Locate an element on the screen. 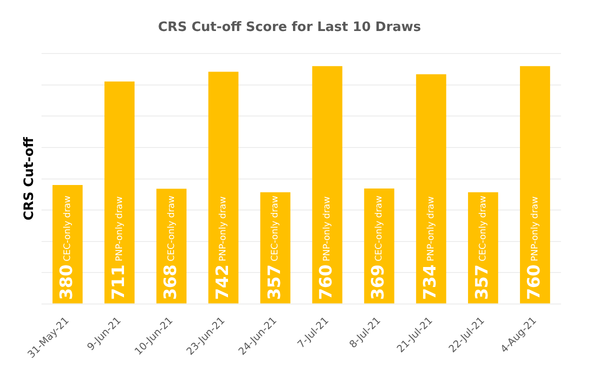 The image size is (609, 378). data-label: 742 is located at coordinates (222, 282).